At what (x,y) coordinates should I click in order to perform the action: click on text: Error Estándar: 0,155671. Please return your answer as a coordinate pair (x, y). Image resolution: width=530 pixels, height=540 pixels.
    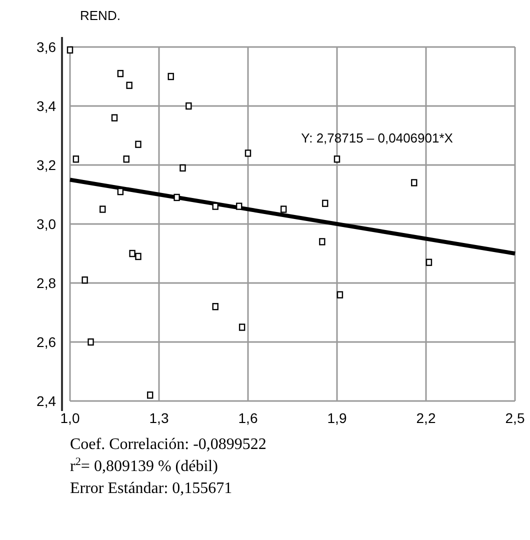
    Looking at the image, I should click on (151, 488).